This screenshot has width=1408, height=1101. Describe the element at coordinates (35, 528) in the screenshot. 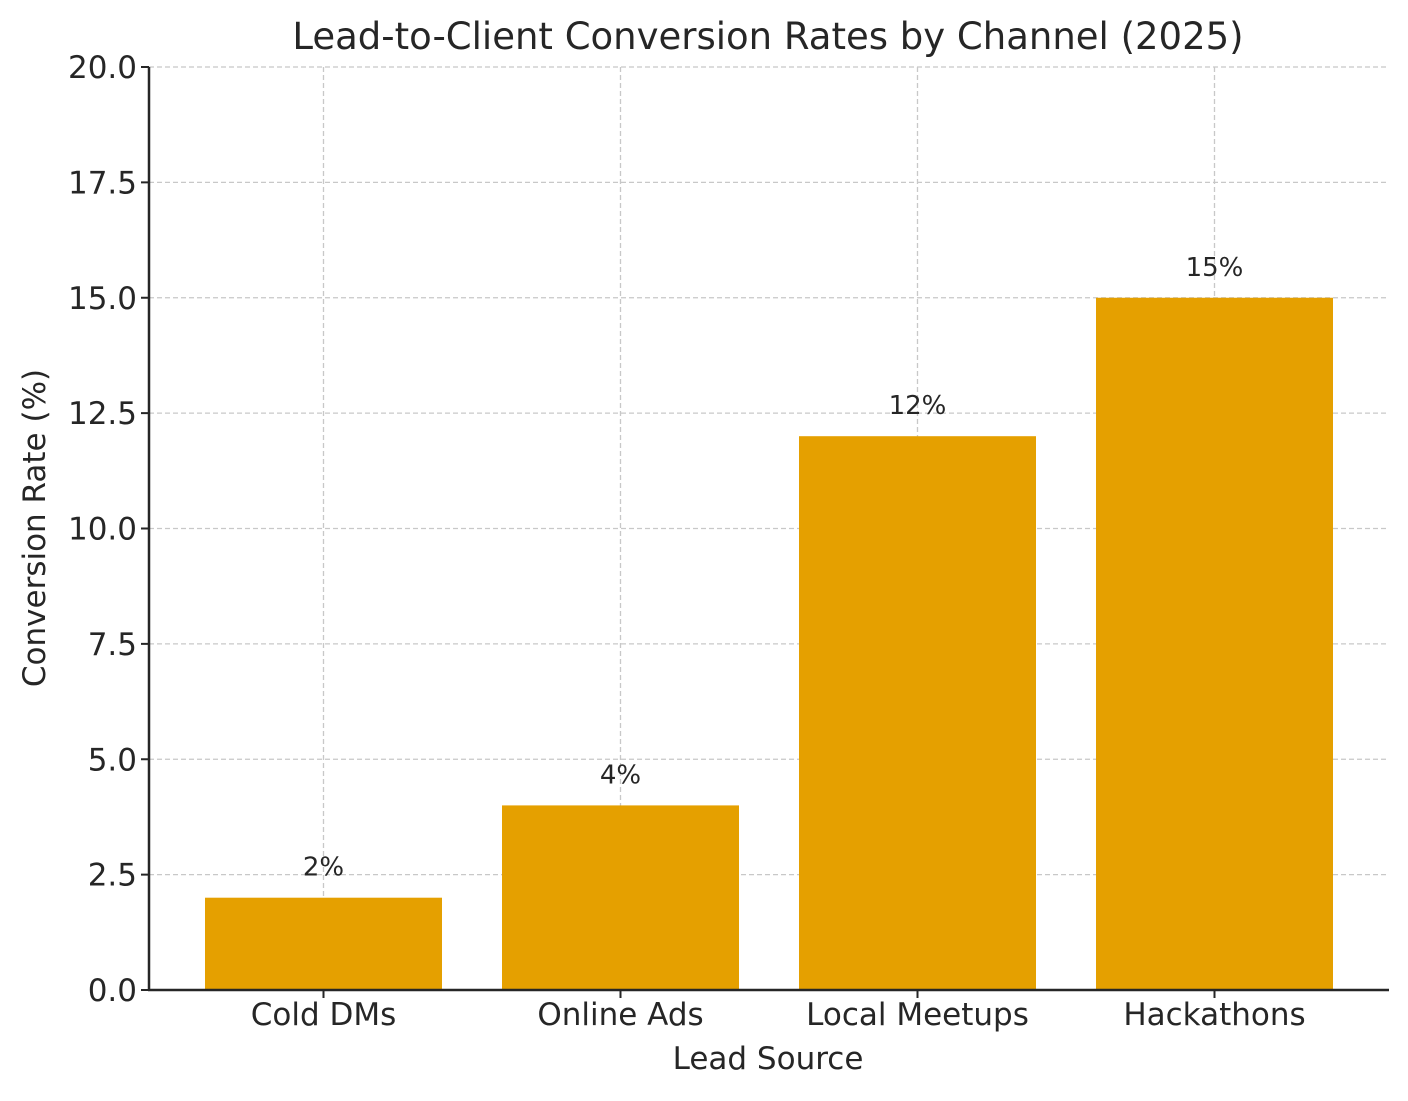

I see `y-axis-label: Conversion Rate (%)` at that location.